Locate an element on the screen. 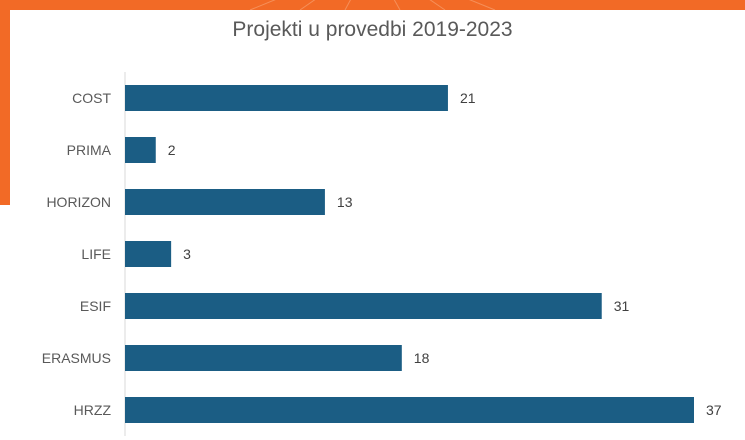 The width and height of the screenshot is (745, 440). category-label-esif: ESIF is located at coordinates (95, 306).